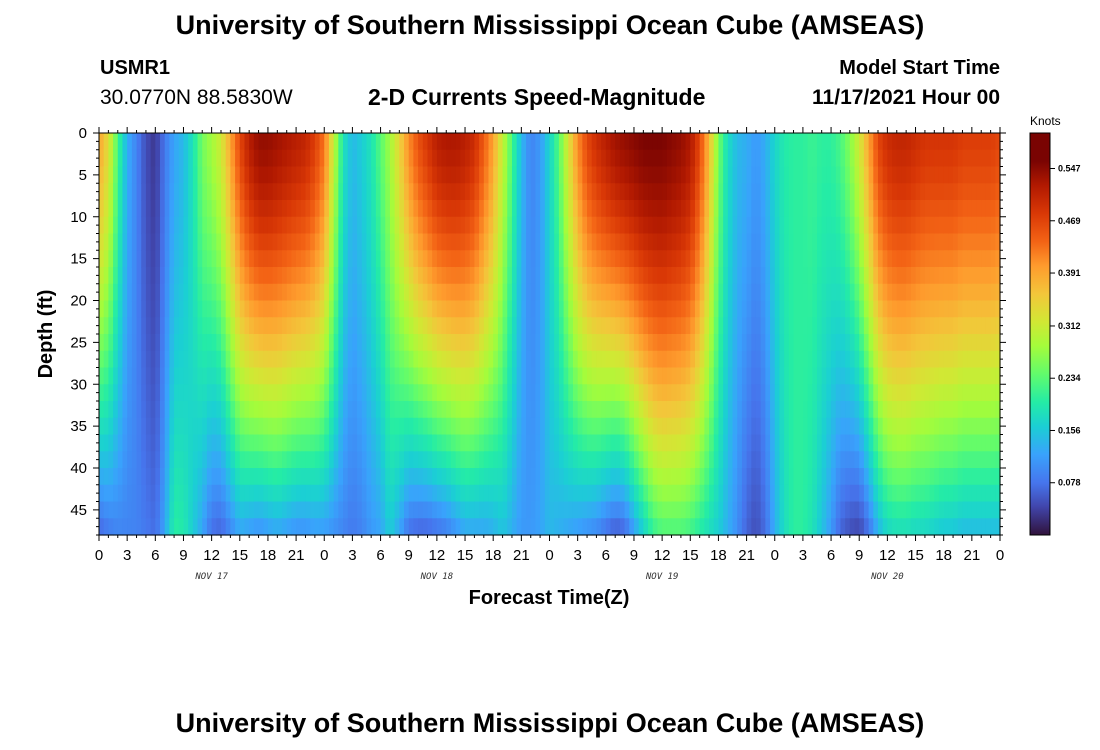  Describe the element at coordinates (239, 555) in the screenshot. I see `x-tick-label: 15` at that location.